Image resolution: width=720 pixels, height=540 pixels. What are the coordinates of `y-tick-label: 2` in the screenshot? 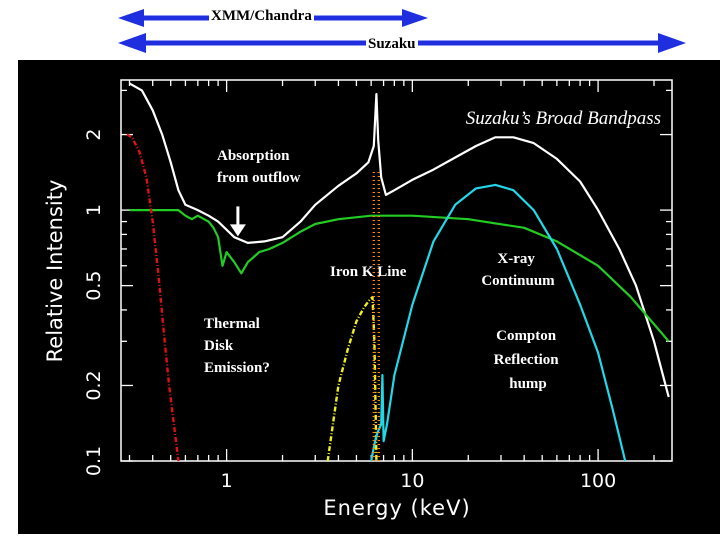 It's located at (94, 135).